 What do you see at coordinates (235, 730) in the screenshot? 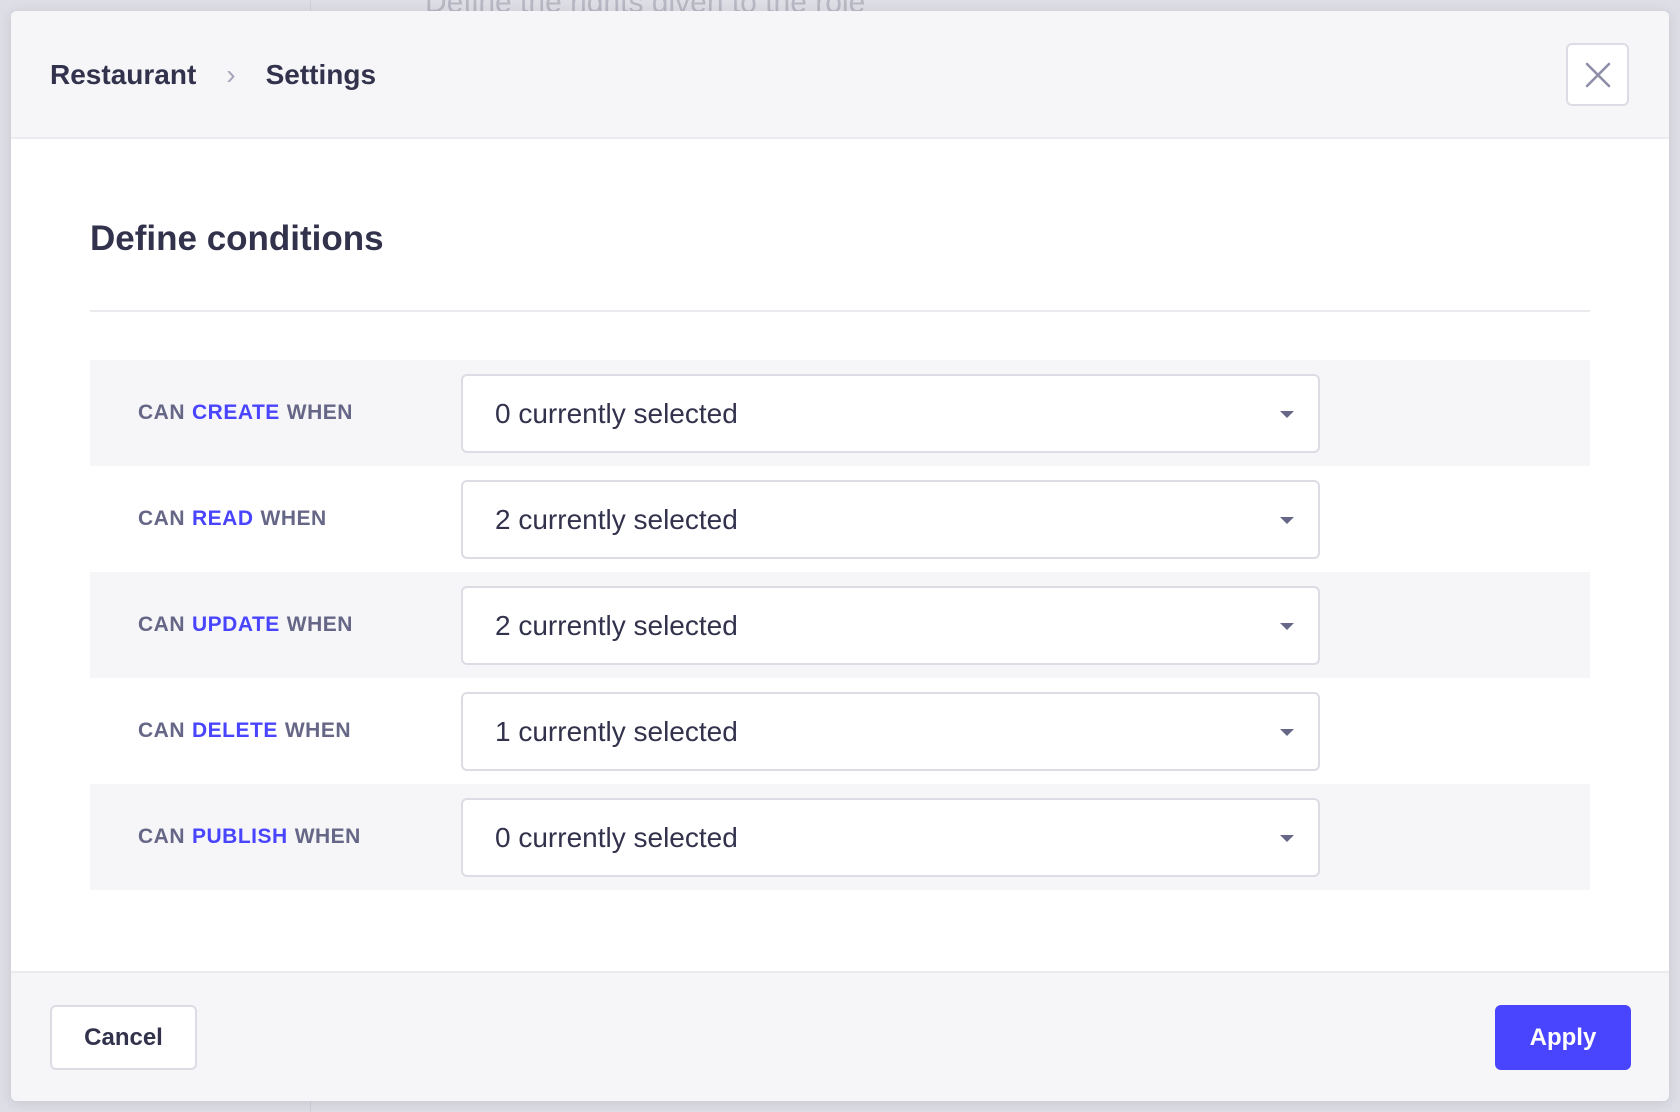
I see `label-action: DELETE` at bounding box center [235, 730].